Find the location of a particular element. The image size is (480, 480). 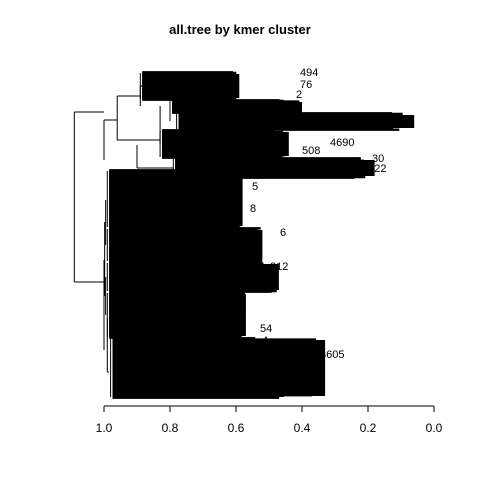

leaf-label: 494 is located at coordinates (309, 73).